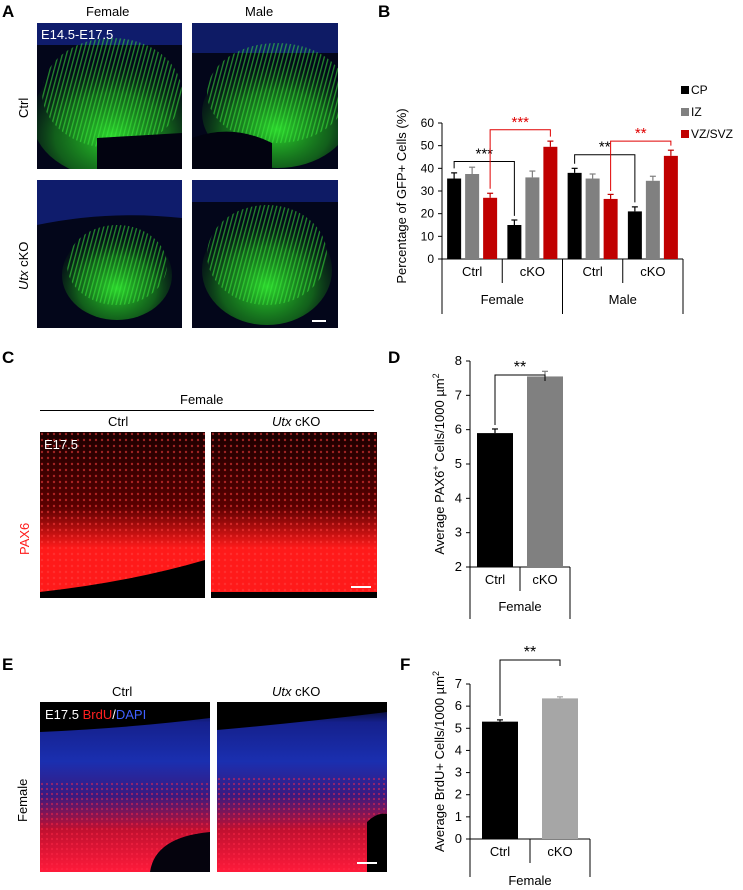  I want to click on y-axis-label: Percentage of GFP+ Cells (%), so click(401, 195).